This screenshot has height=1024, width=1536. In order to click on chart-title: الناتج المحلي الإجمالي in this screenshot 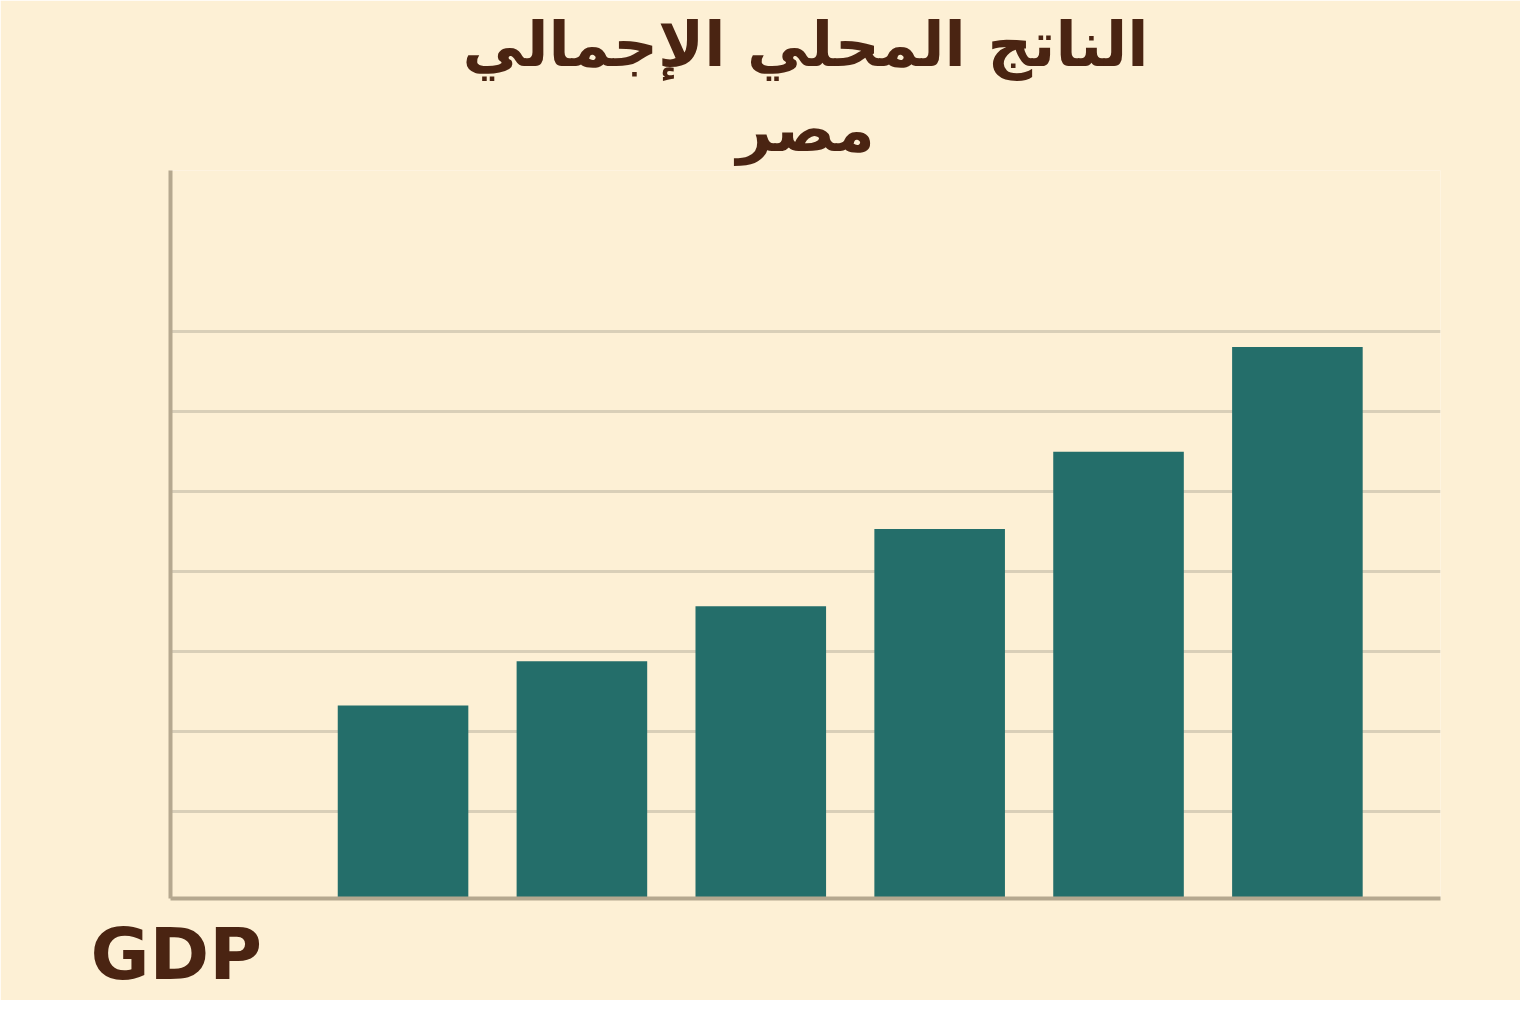, I will do `click(805, 44)`.